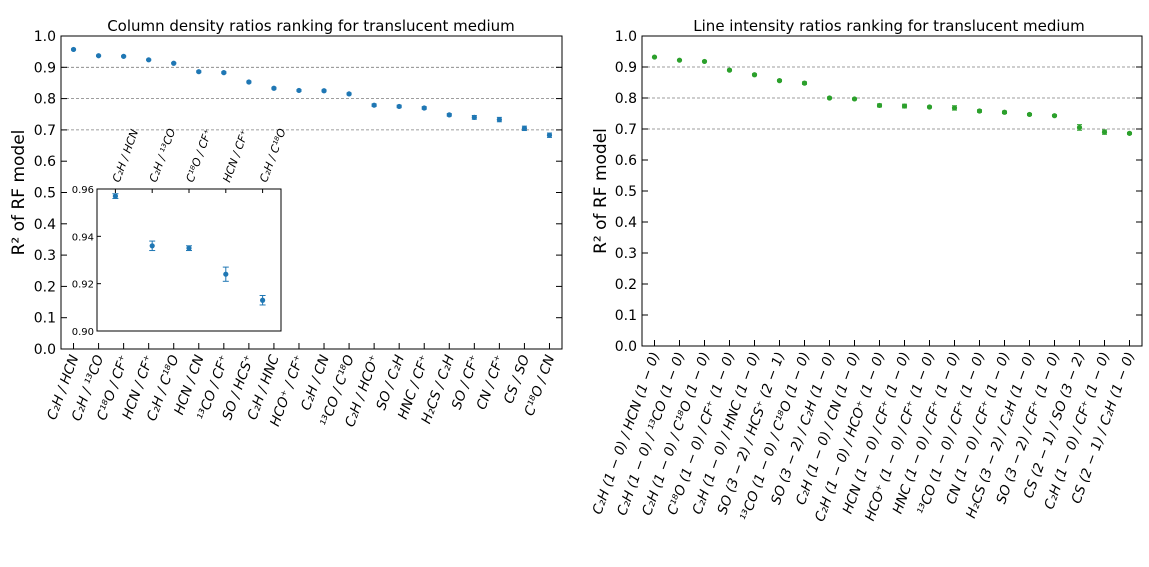 This screenshot has height=567, width=1149. Describe the element at coordinates (163, 155) in the screenshot. I see `inset-x-tick-label: C₂H / ¹³CO` at that location.